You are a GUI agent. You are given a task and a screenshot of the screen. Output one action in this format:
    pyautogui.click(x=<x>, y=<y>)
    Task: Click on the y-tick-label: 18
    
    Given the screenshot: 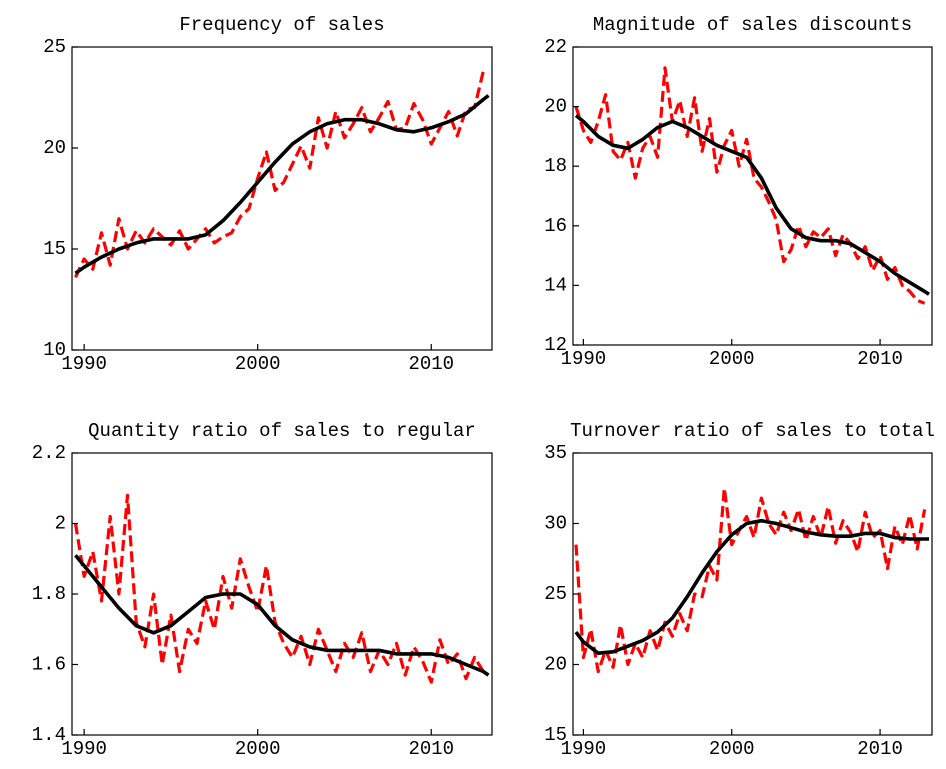 What is the action you would take?
    pyautogui.click(x=555, y=166)
    